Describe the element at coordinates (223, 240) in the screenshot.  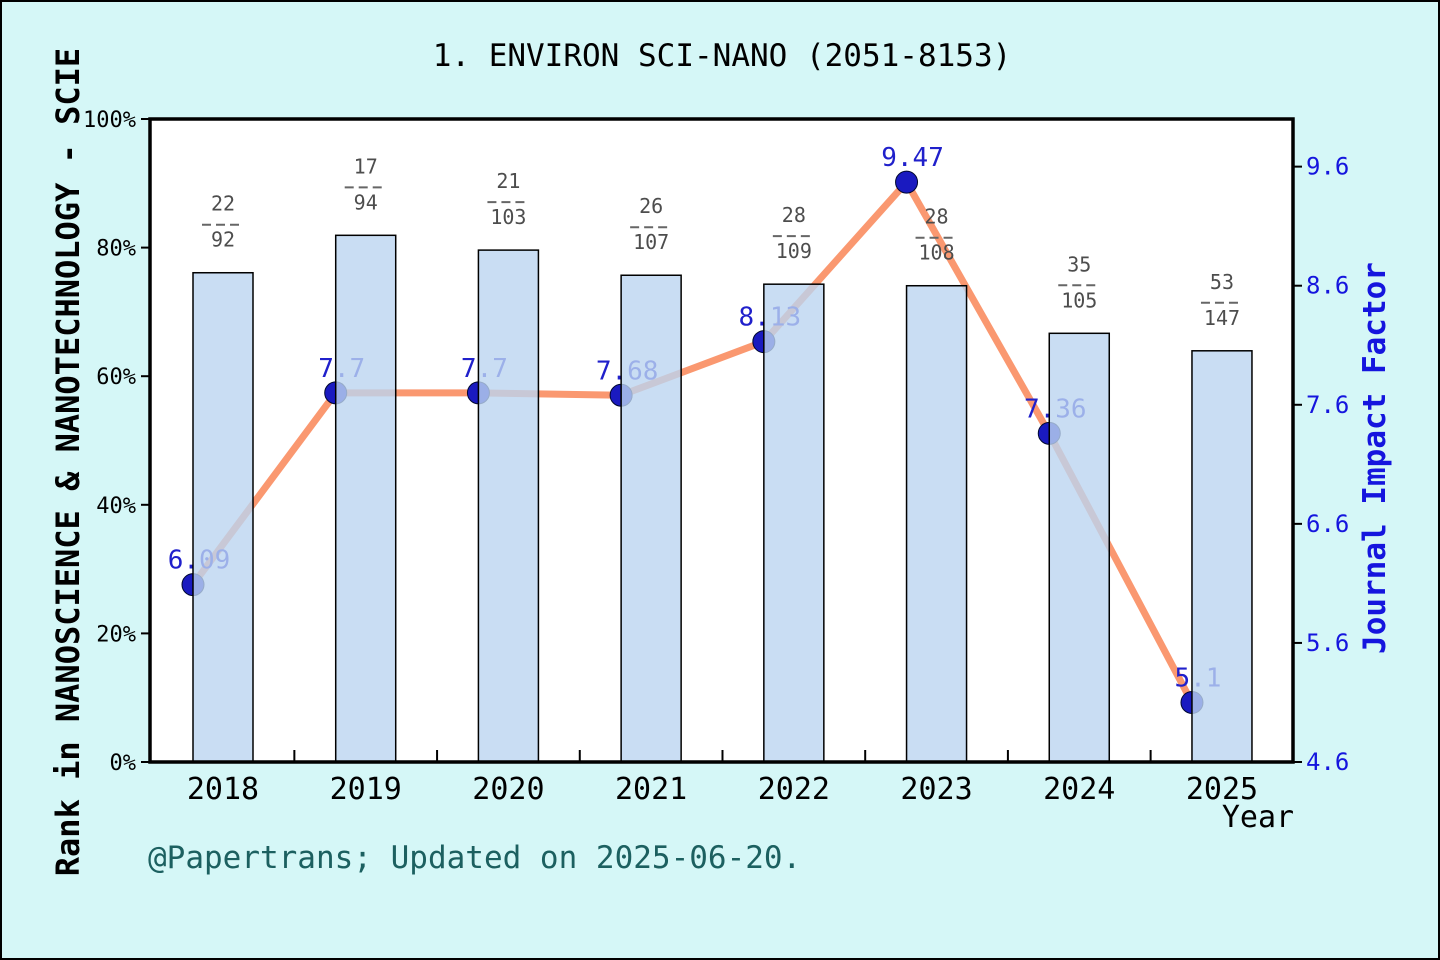
I see `rank-fraction-denominator: 92` at that location.